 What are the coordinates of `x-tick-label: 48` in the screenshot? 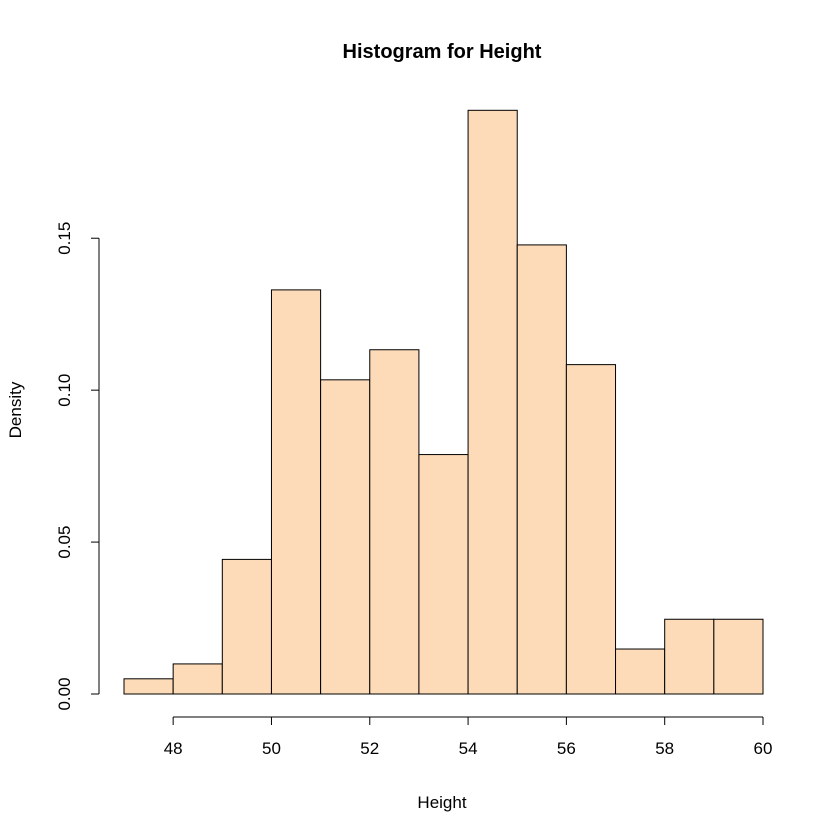 It's located at (173, 748).